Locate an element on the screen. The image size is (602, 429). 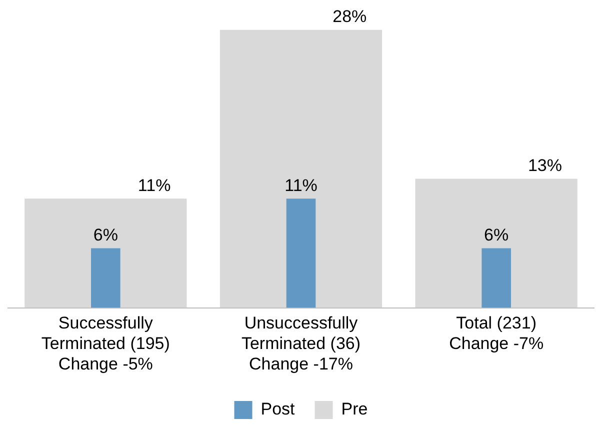
x-tick-label: Successfully Terminated (195) Change -5% is located at coordinates (105, 344).